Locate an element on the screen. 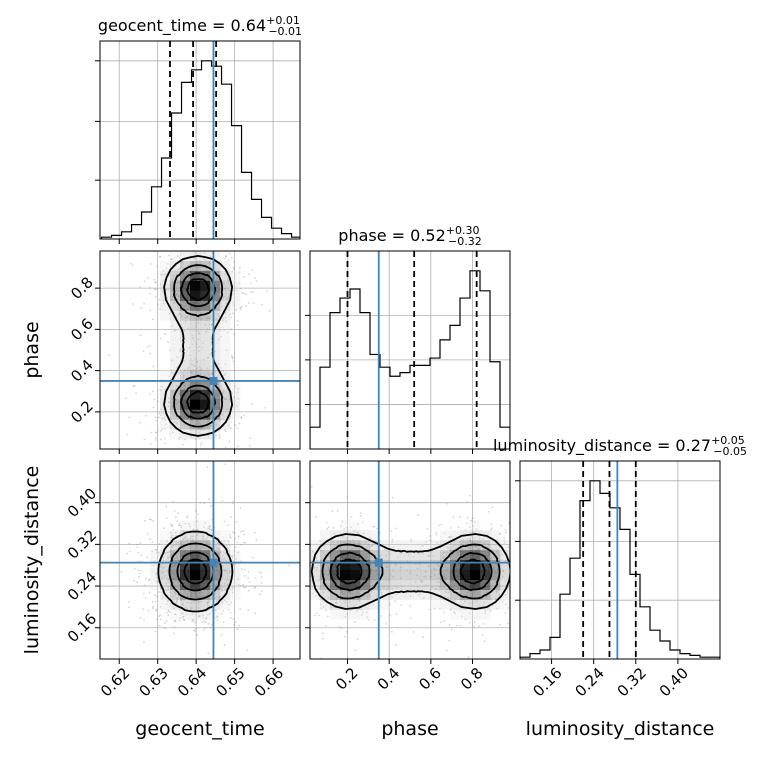 The width and height of the screenshot is (760, 760). truth-marker is located at coordinates (213, 562).